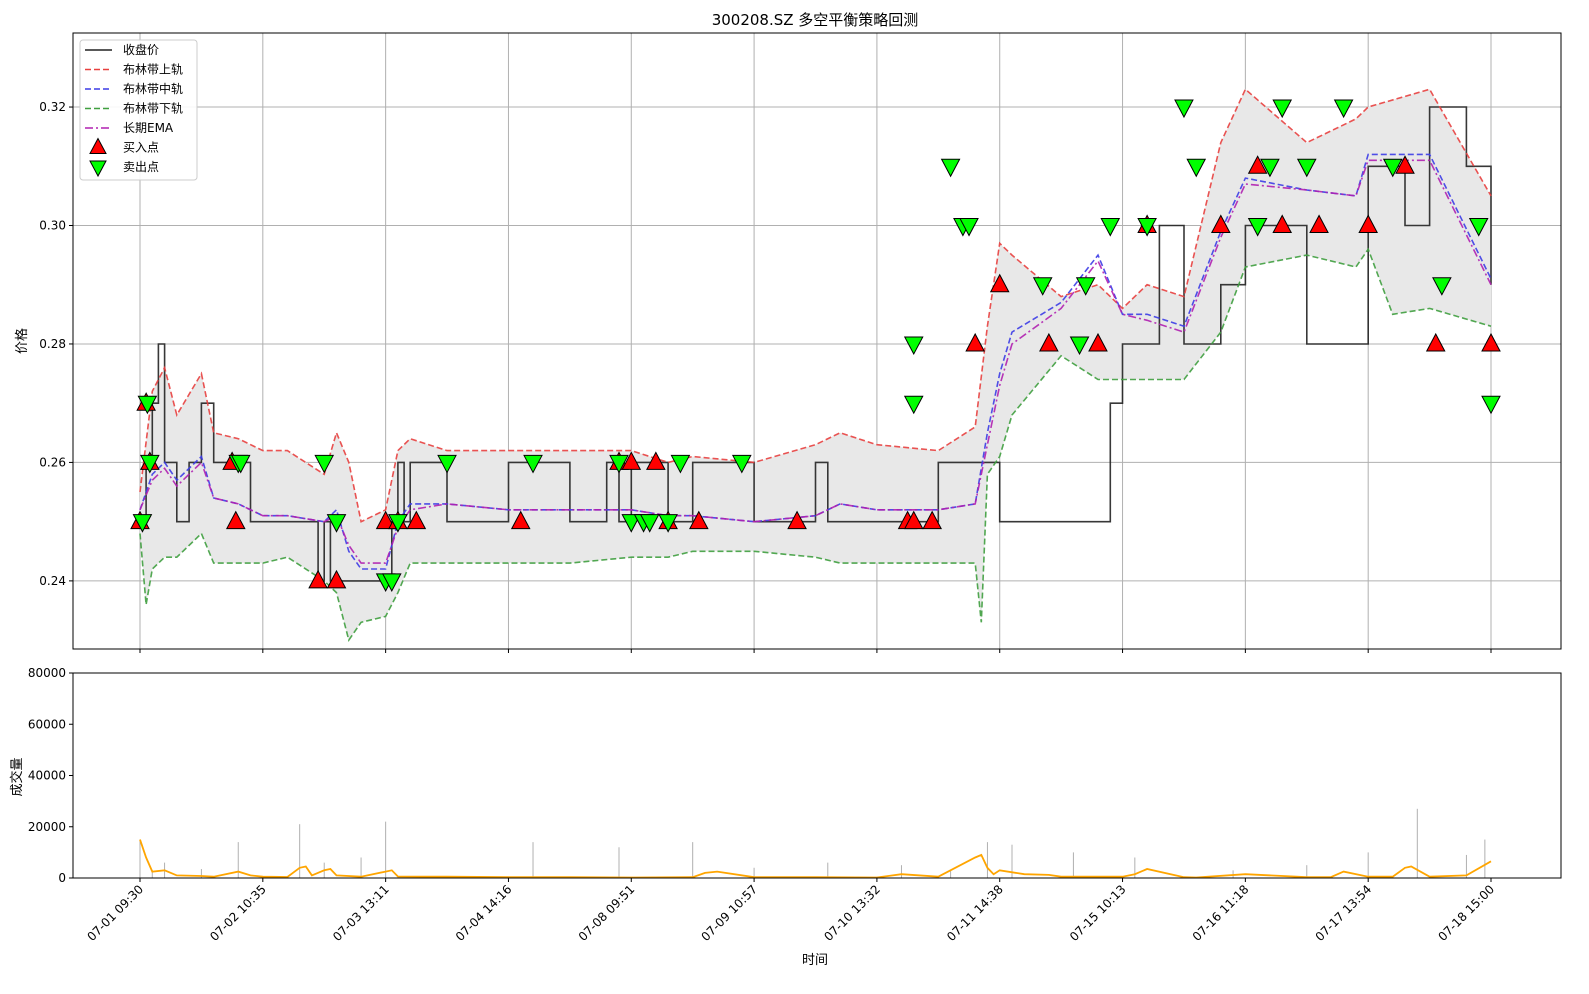  I want to click on price-y-axis-label: 价格, so click(22, 341).